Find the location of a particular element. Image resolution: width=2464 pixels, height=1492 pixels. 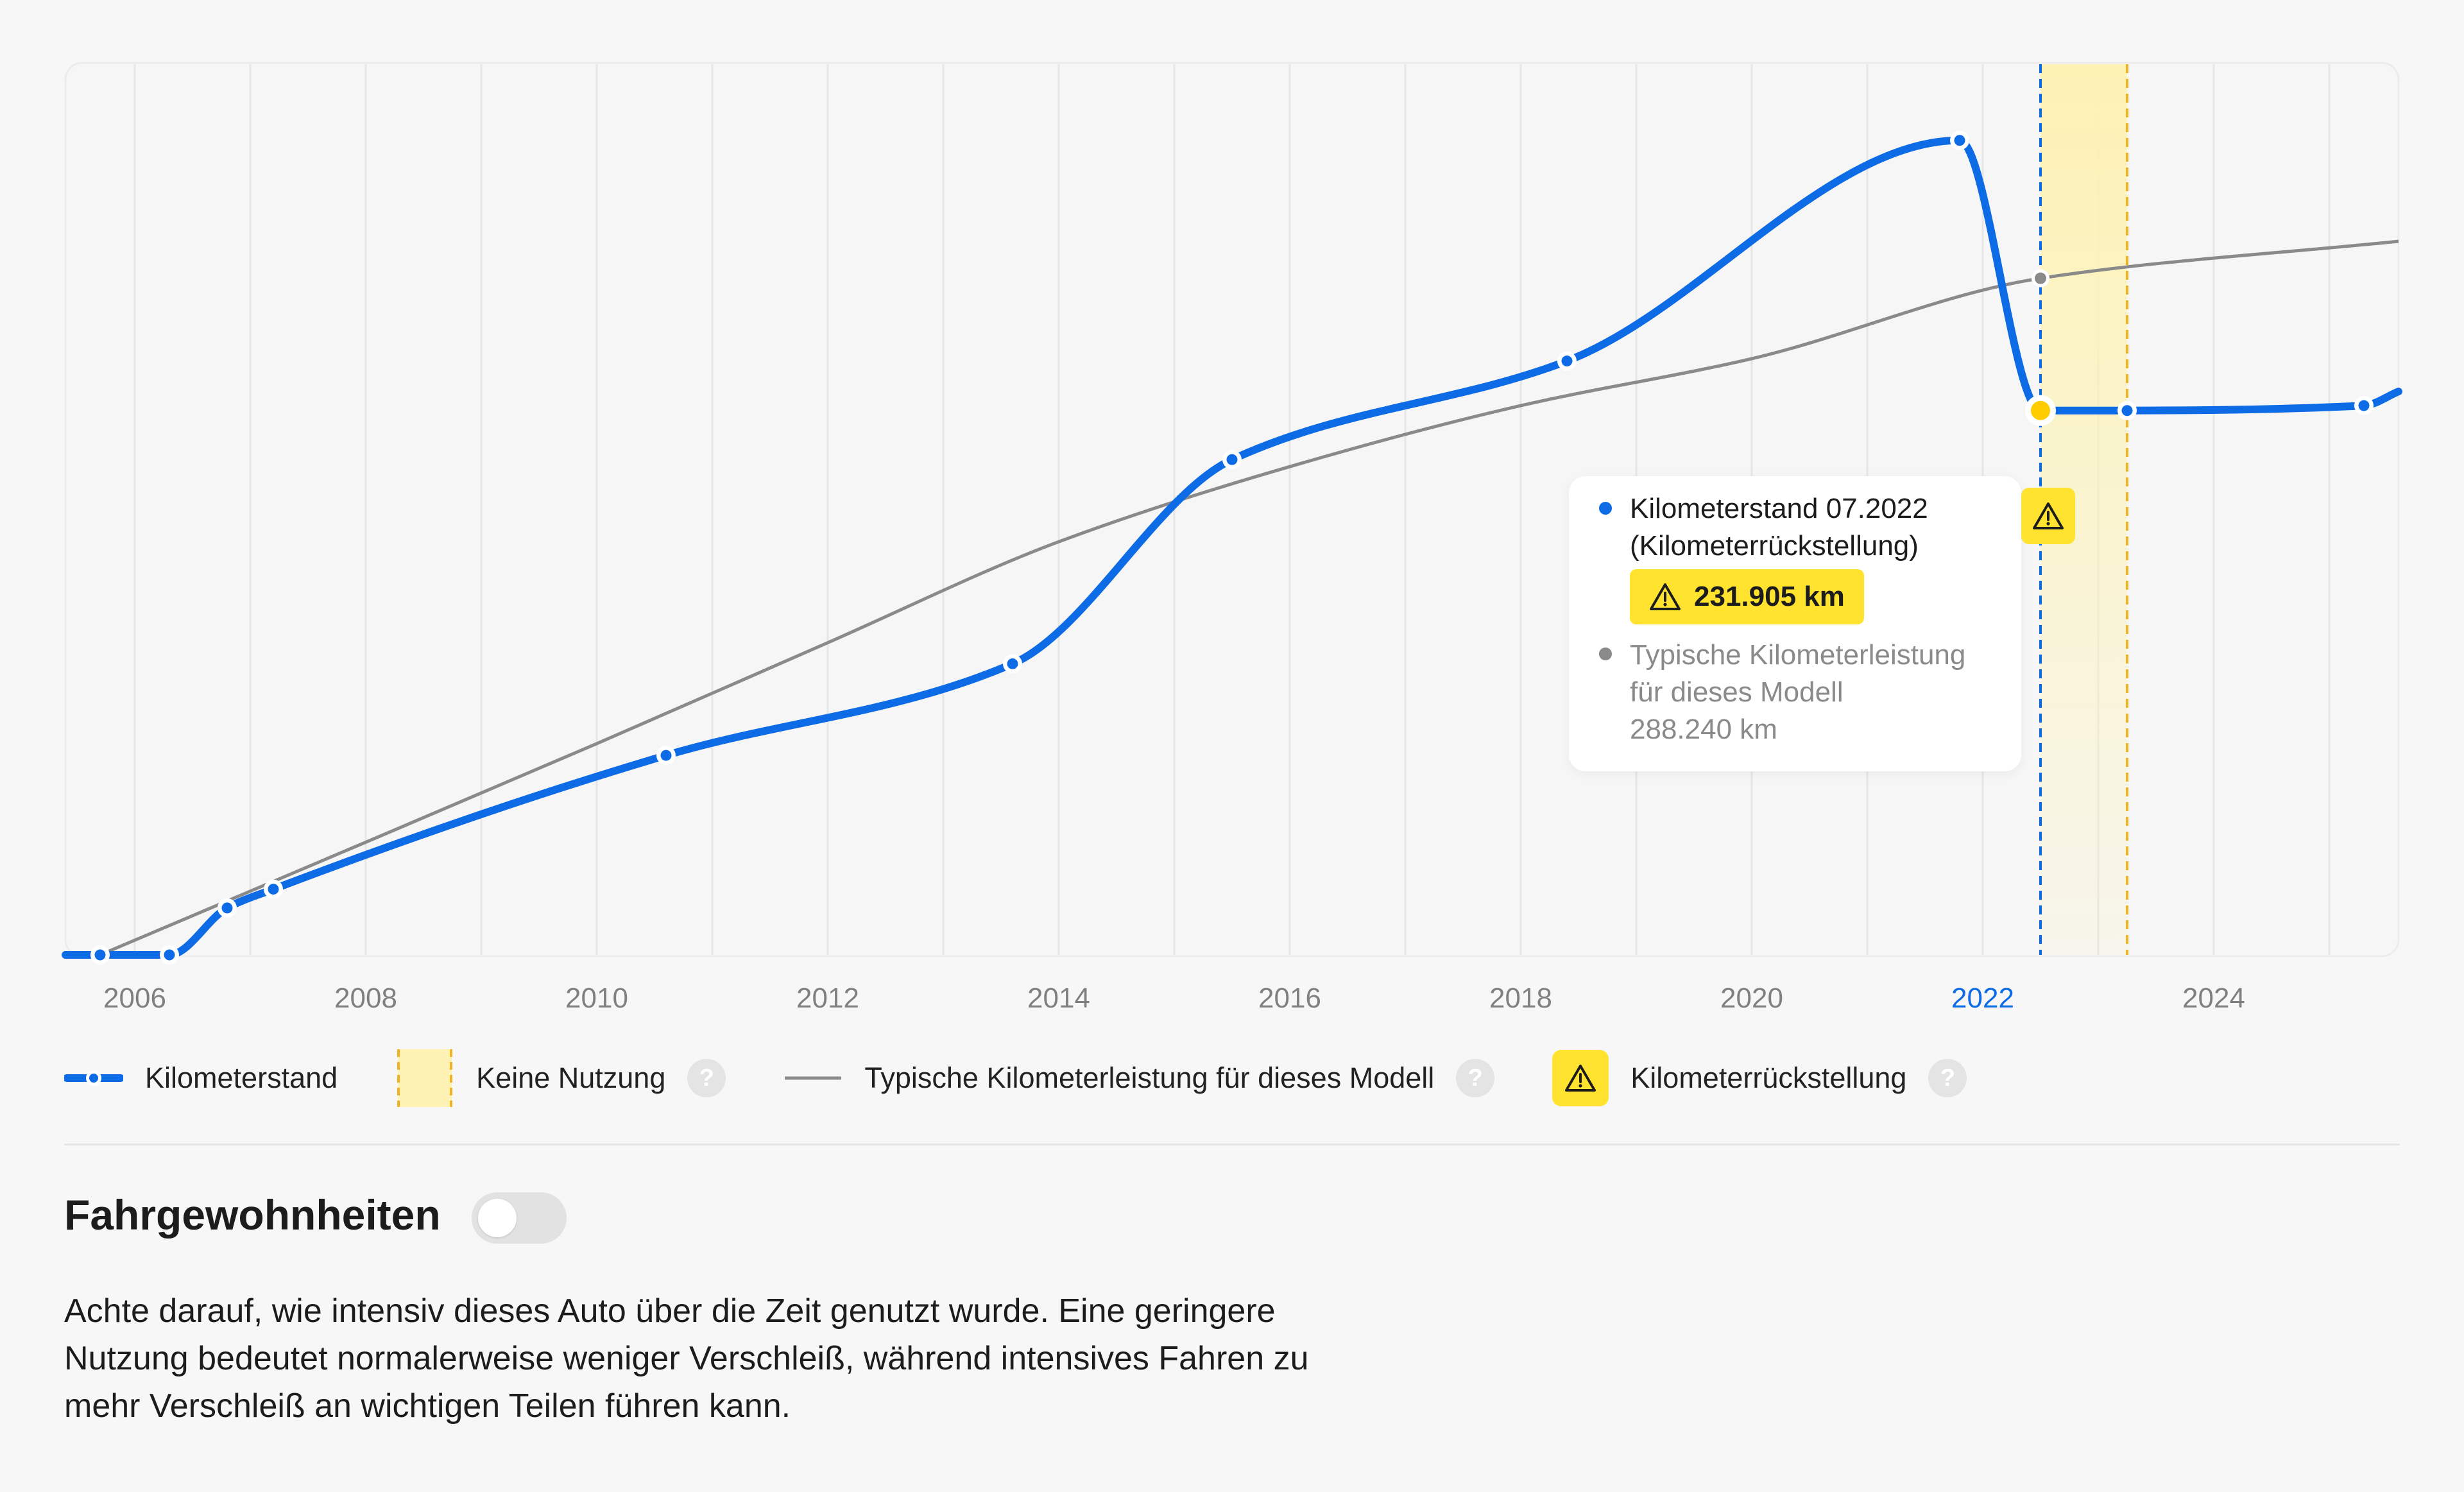

no-use-band-icon is located at coordinates (425, 1078).